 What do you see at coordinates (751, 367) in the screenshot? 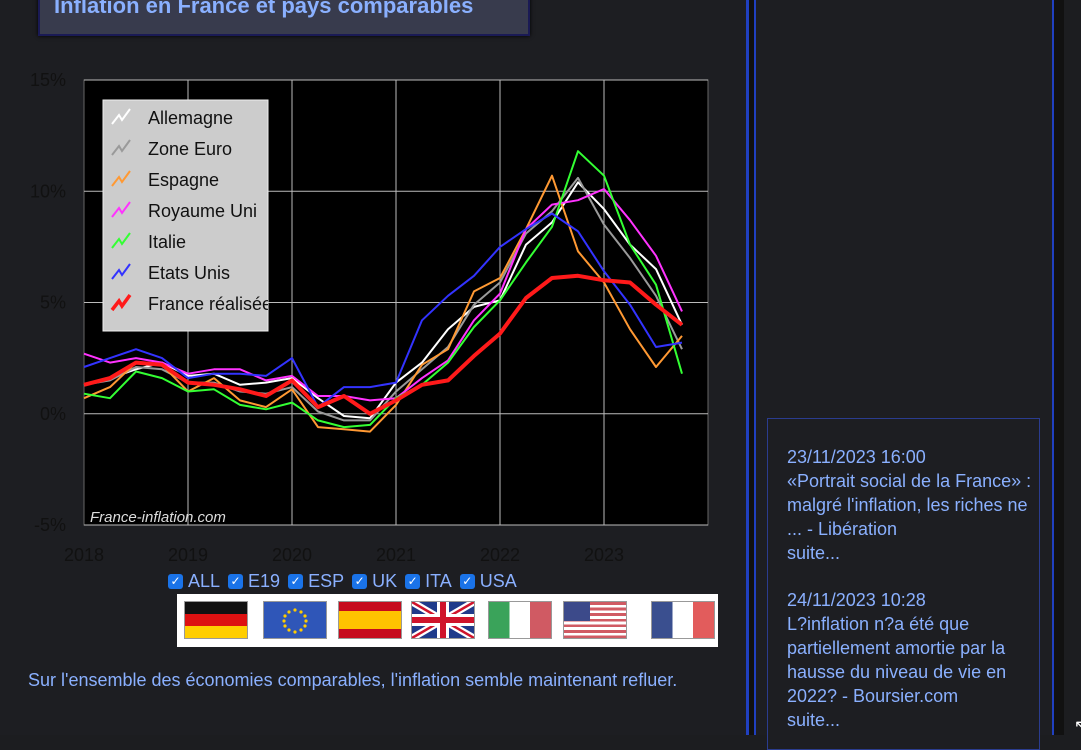
I see `middle-divider` at bounding box center [751, 367].